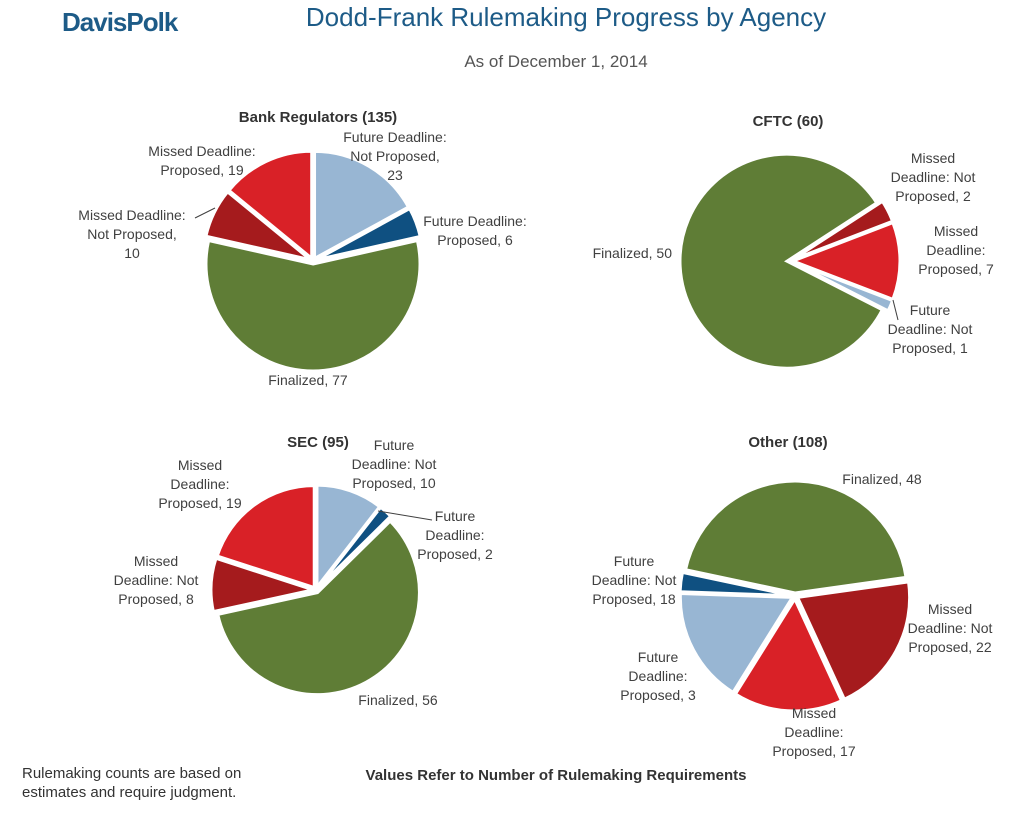  I want to click on slice-label: Future Deadline: Proposed, 6, so click(475, 230).